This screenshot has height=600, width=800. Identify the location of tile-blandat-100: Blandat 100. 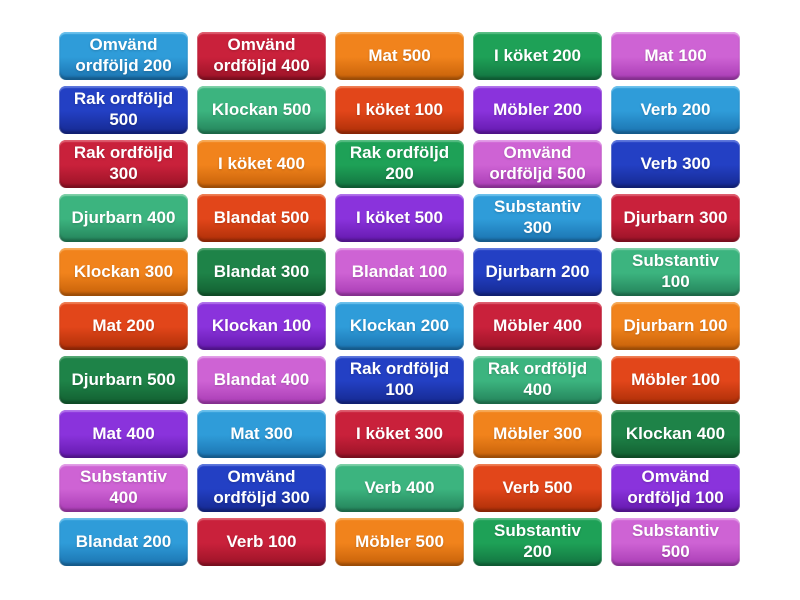
(399, 272).